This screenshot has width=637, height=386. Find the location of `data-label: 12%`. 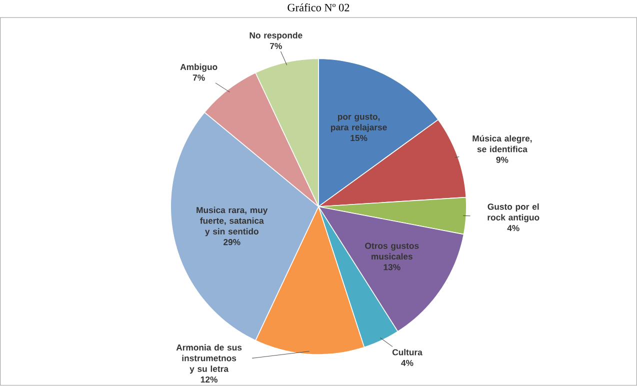

data-label: 12% is located at coordinates (209, 379).